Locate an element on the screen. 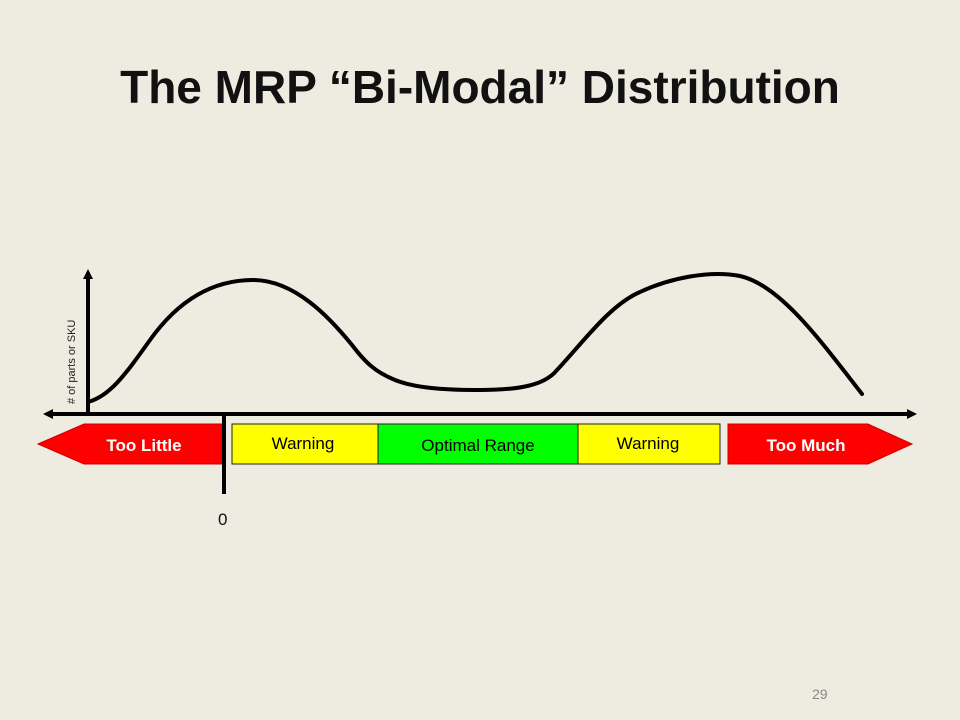 This screenshot has width=960, height=720. slide-title: The MRP “Bi-Modal” Distribution is located at coordinates (480, 87).